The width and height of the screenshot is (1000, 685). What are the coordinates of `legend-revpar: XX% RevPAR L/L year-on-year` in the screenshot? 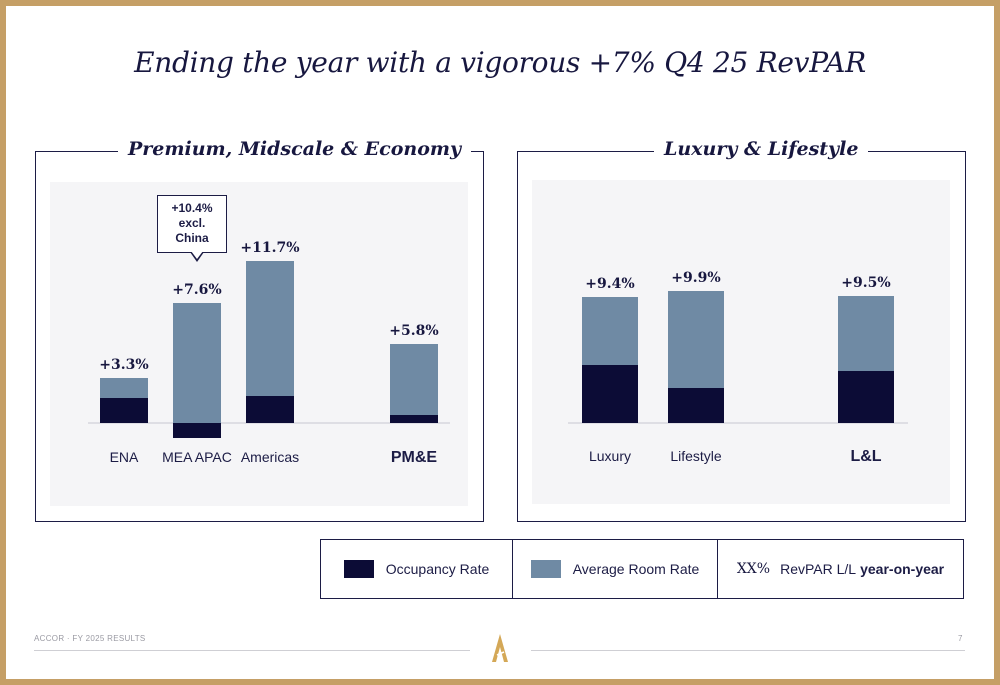 It's located at (840, 569).